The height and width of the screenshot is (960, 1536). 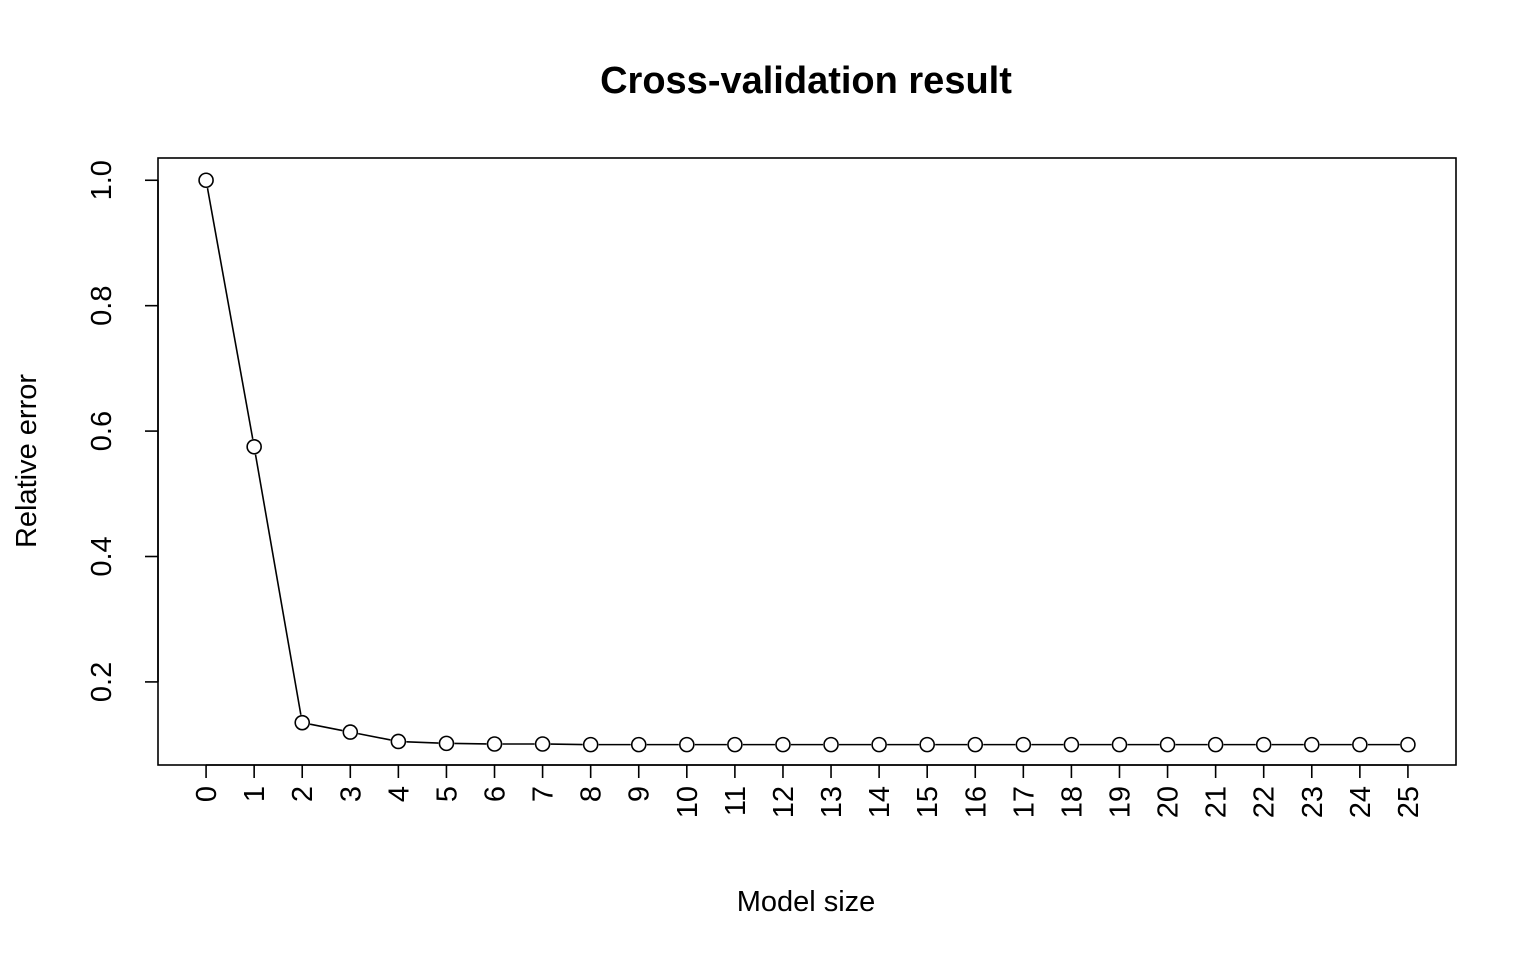 What do you see at coordinates (496, 794) in the screenshot?
I see `x-tick-label: 6` at bounding box center [496, 794].